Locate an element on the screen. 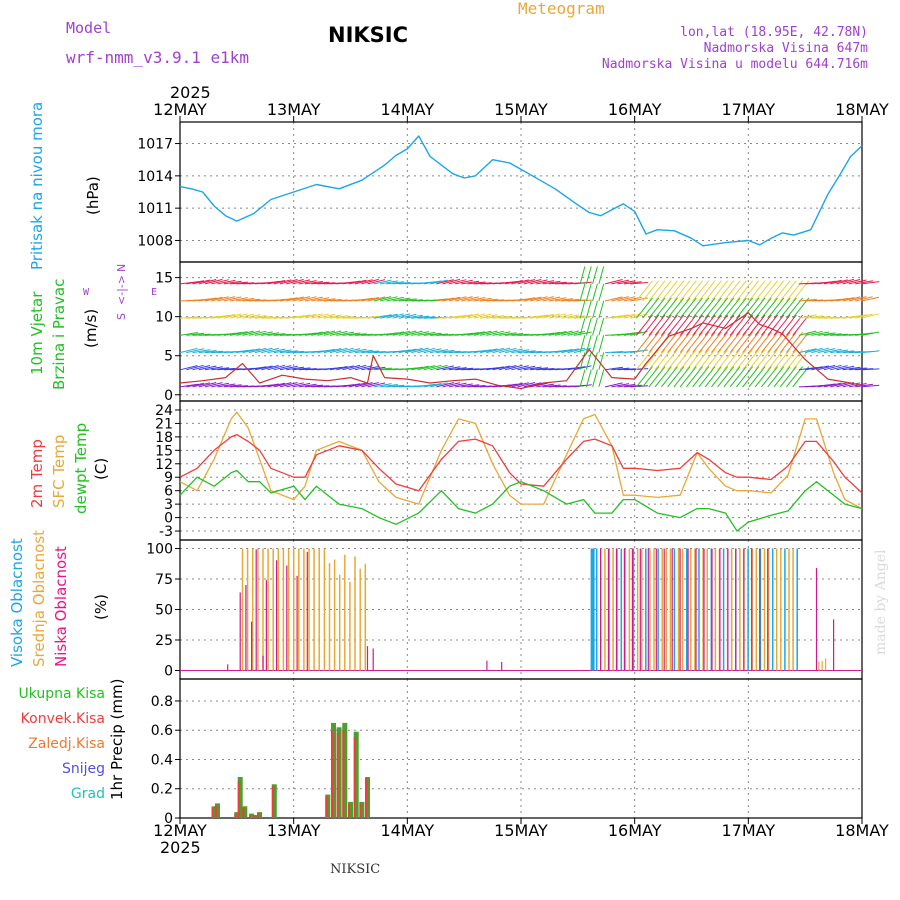  pressure-unit: (hPa) is located at coordinates (93, 195).